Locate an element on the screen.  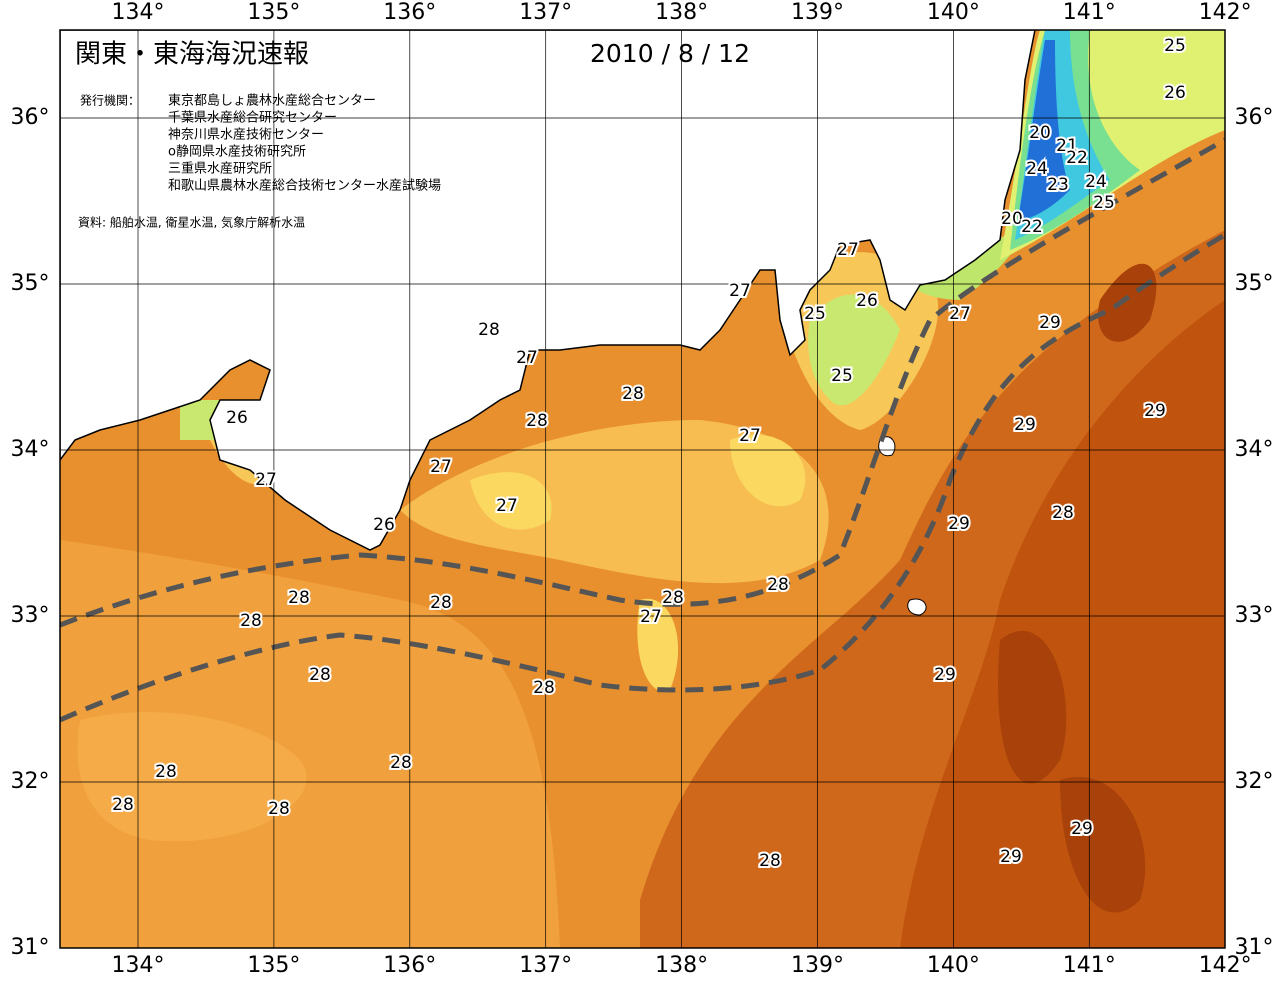
agency: 神奈川県水産技術センター is located at coordinates (246, 135).